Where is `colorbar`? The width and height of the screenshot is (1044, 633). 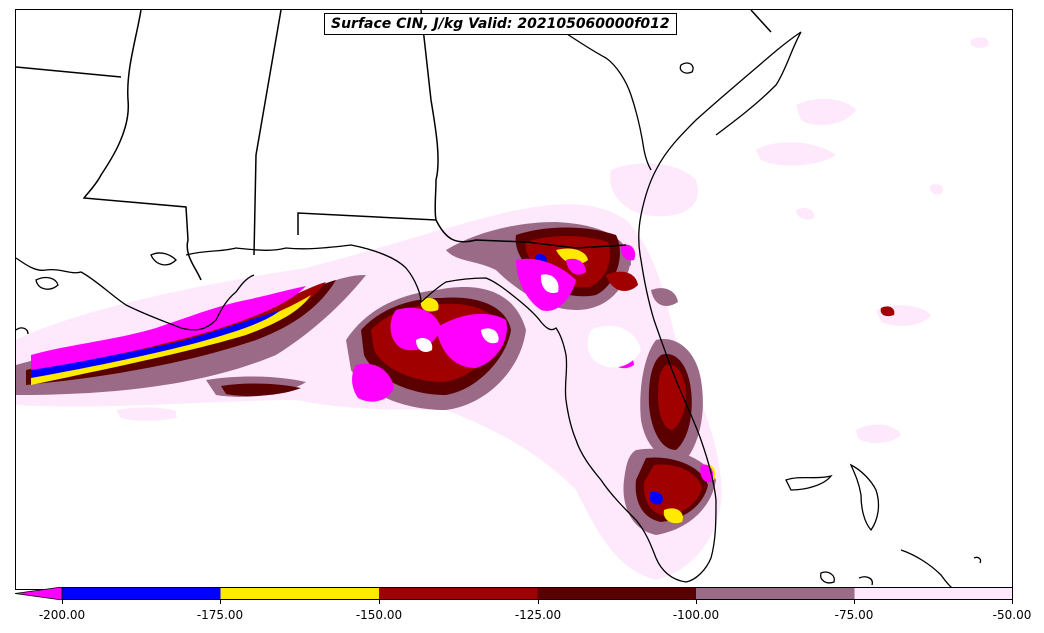 colorbar is located at coordinates (514, 593).